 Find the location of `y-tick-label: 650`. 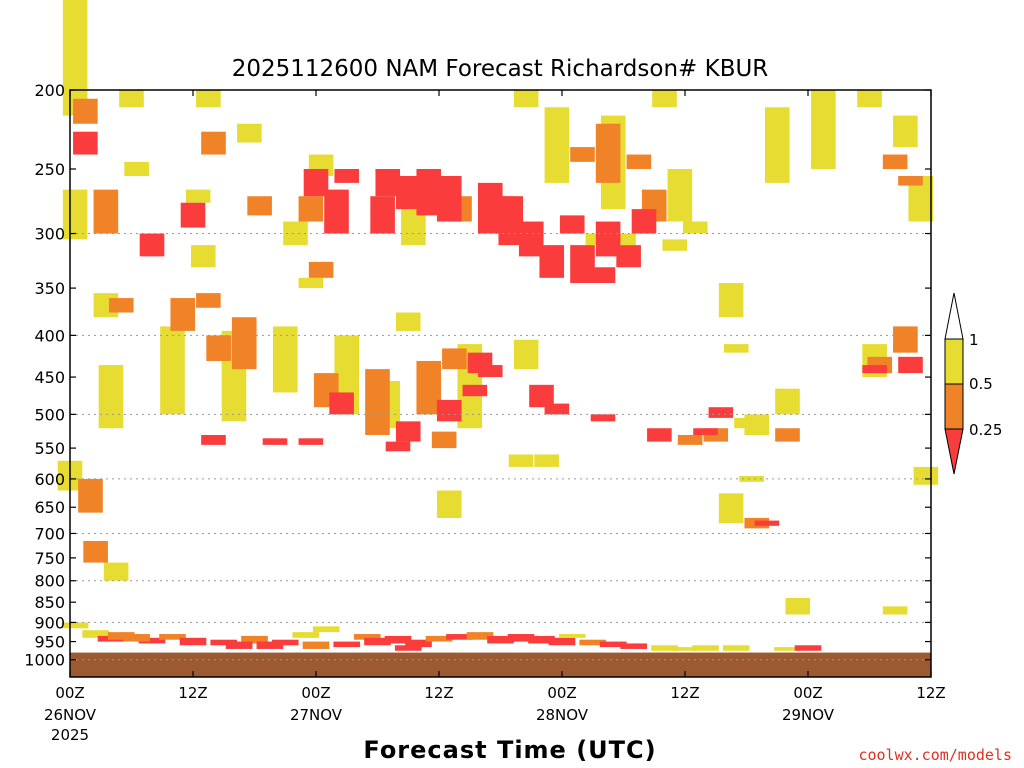

y-tick-label: 650 is located at coordinates (49, 507).